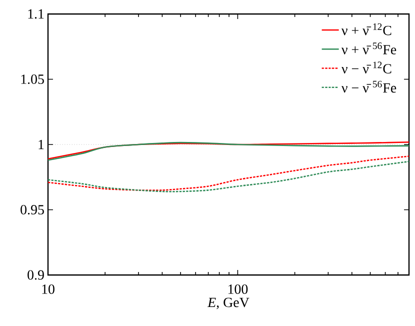  I want to click on legend-label: ν − ν̄$^{12}$C, so click(366, 68).